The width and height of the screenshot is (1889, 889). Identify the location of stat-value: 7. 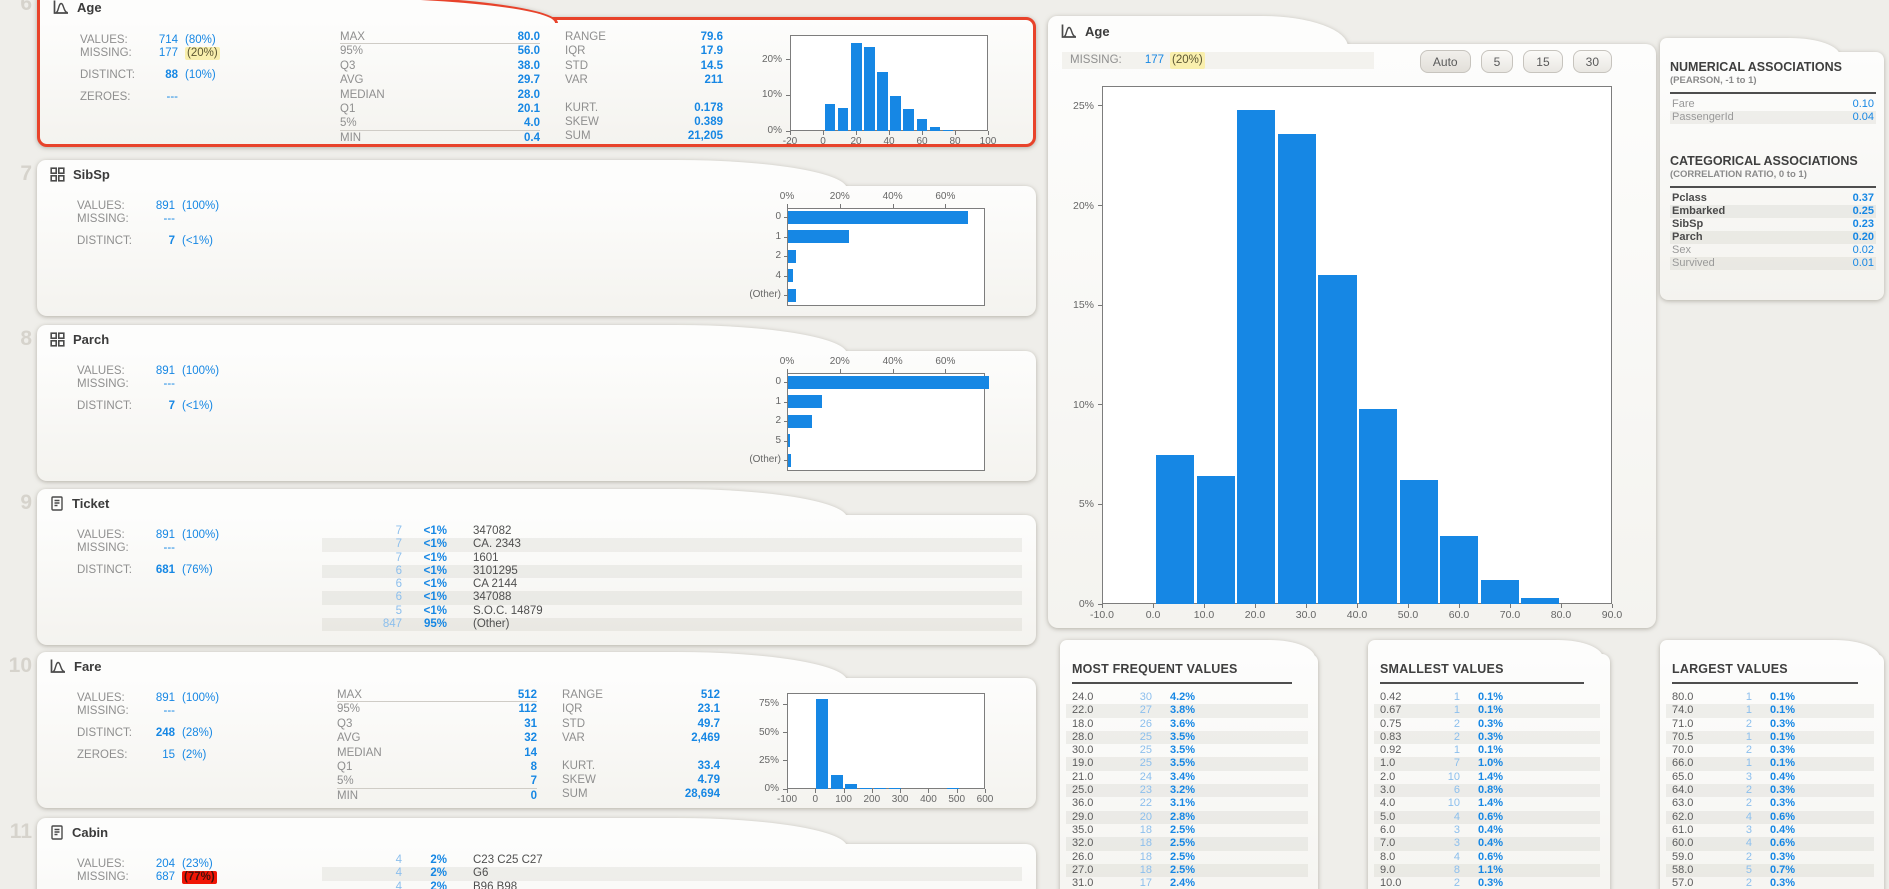
(533, 781).